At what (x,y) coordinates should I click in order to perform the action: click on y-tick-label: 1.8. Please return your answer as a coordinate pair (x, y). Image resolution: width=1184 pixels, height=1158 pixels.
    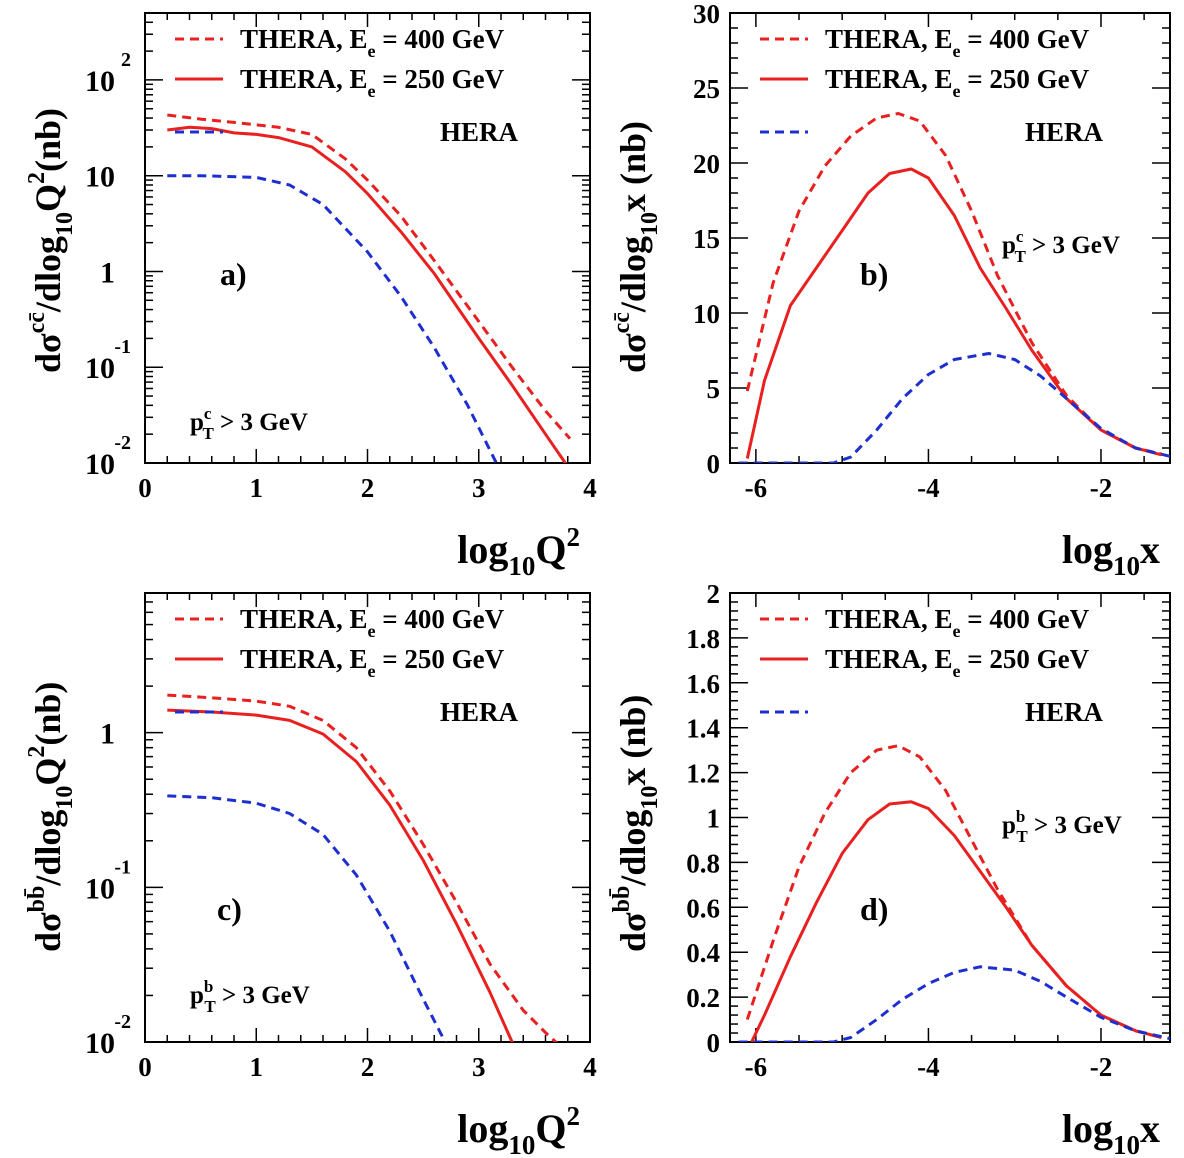
    Looking at the image, I should click on (703, 639).